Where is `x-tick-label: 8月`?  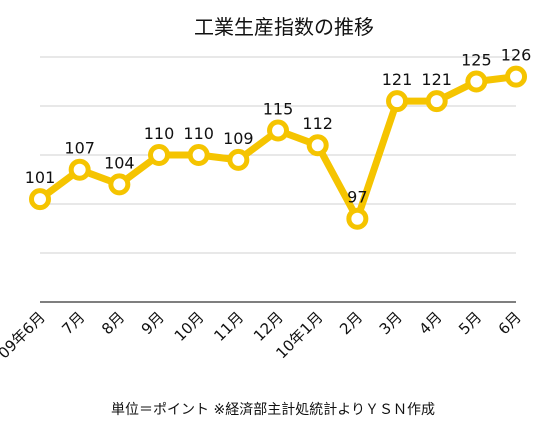 x-tick-label: 8月 is located at coordinates (113, 323).